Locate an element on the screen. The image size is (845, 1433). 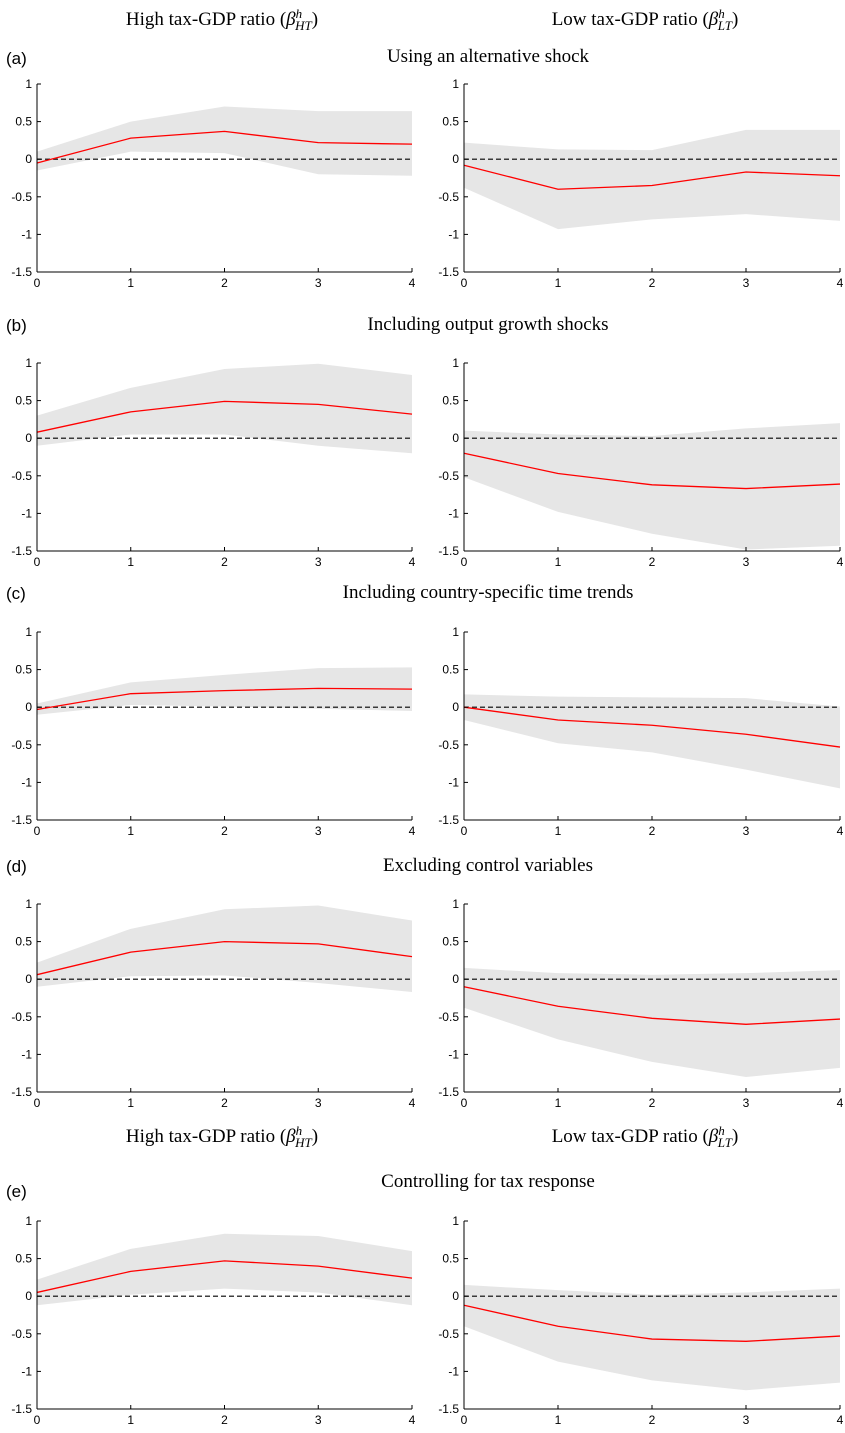
panel-title: Excluding control variables is located at coordinates (488, 865).